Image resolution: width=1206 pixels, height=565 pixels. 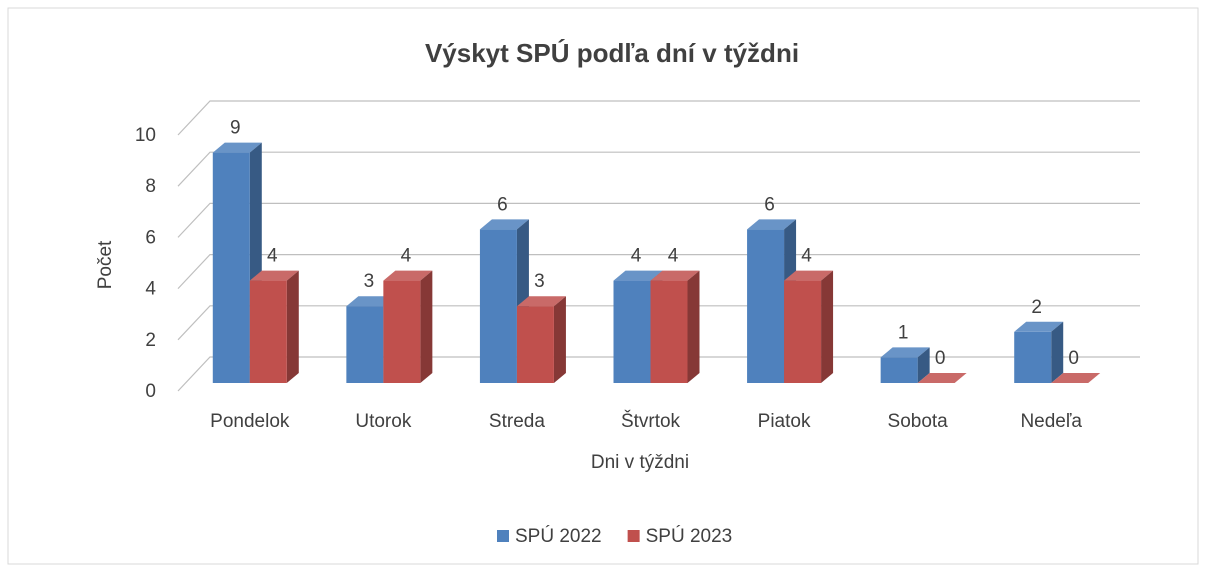 What do you see at coordinates (558, 536) in the screenshot?
I see `legend-label: SPÚ 2022` at bounding box center [558, 536].